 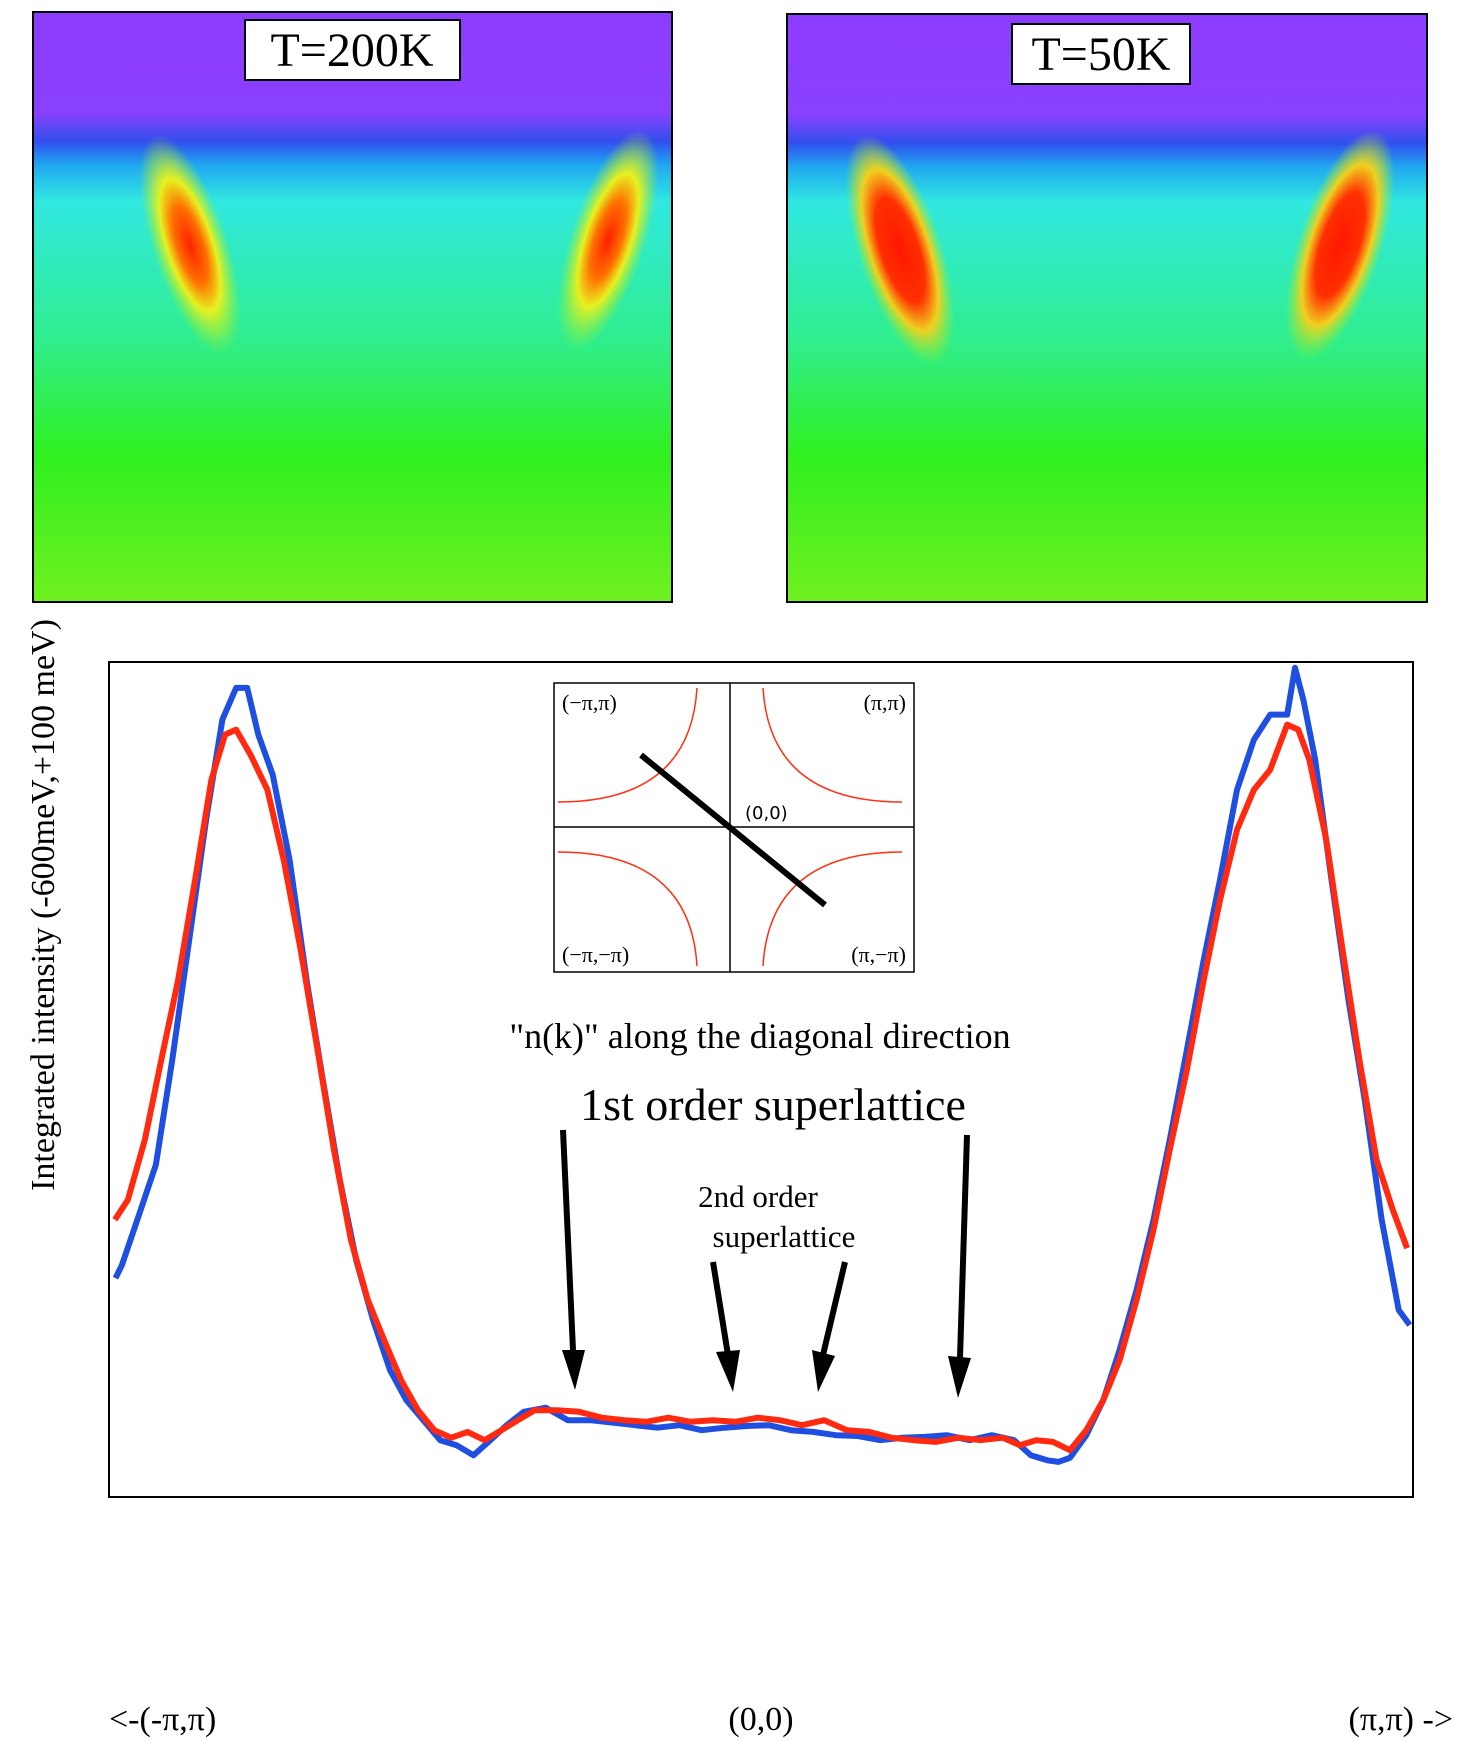 I want to click on inset-label: (π,π), so click(x=885, y=702).